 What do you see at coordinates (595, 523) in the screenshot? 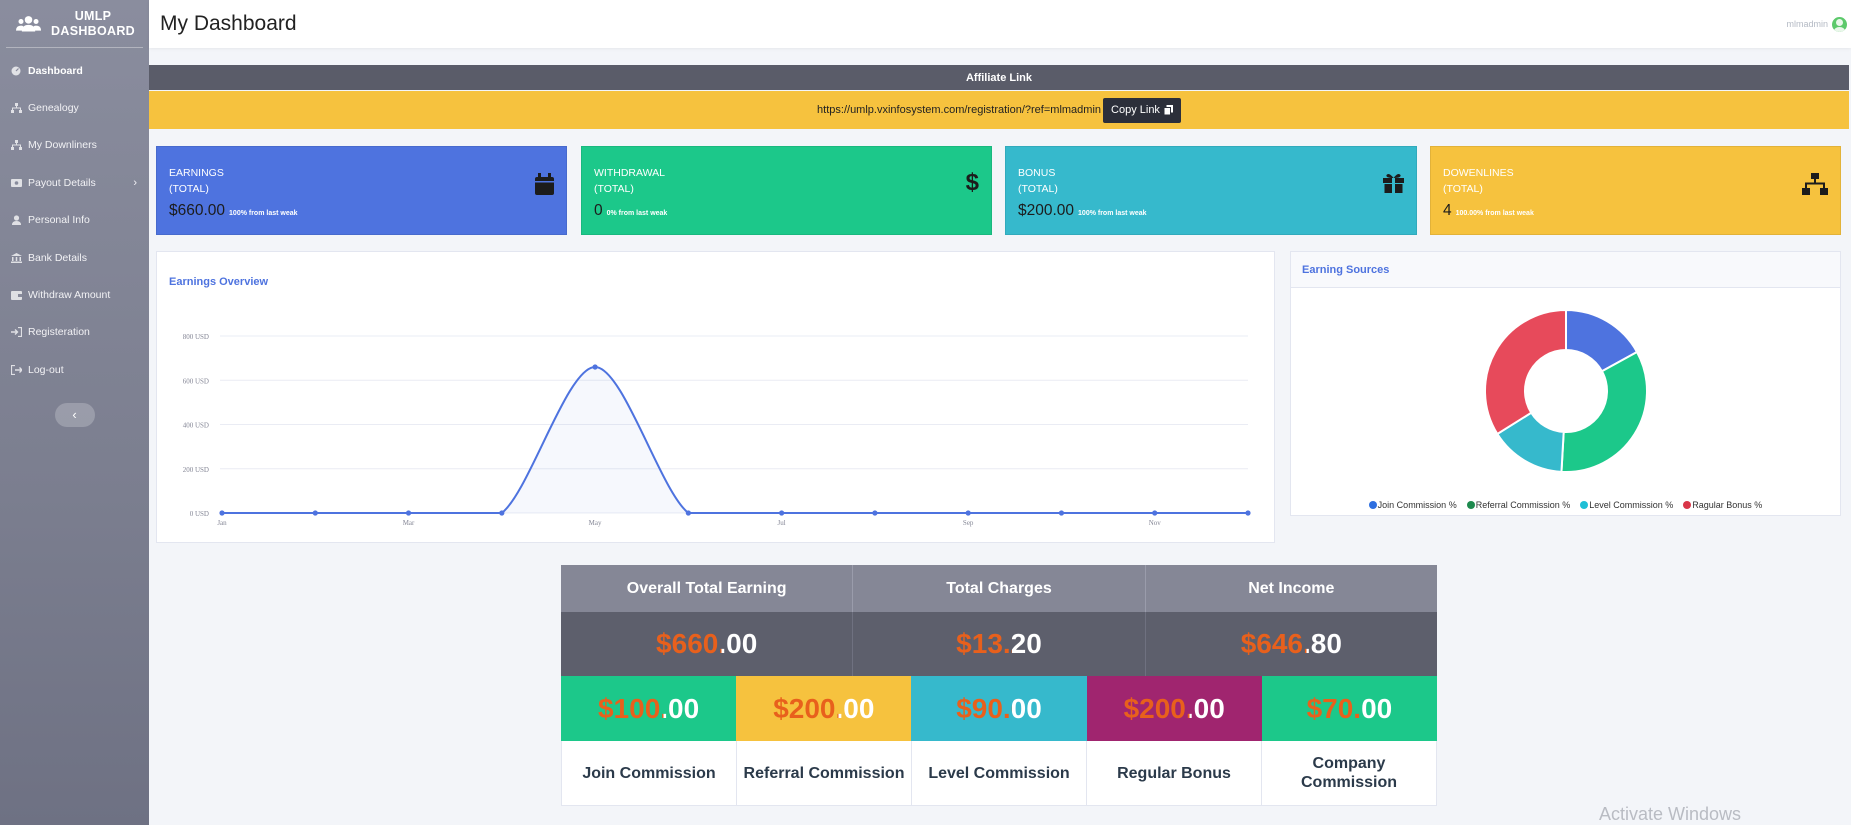
I see `x-tick-label: May` at bounding box center [595, 523].